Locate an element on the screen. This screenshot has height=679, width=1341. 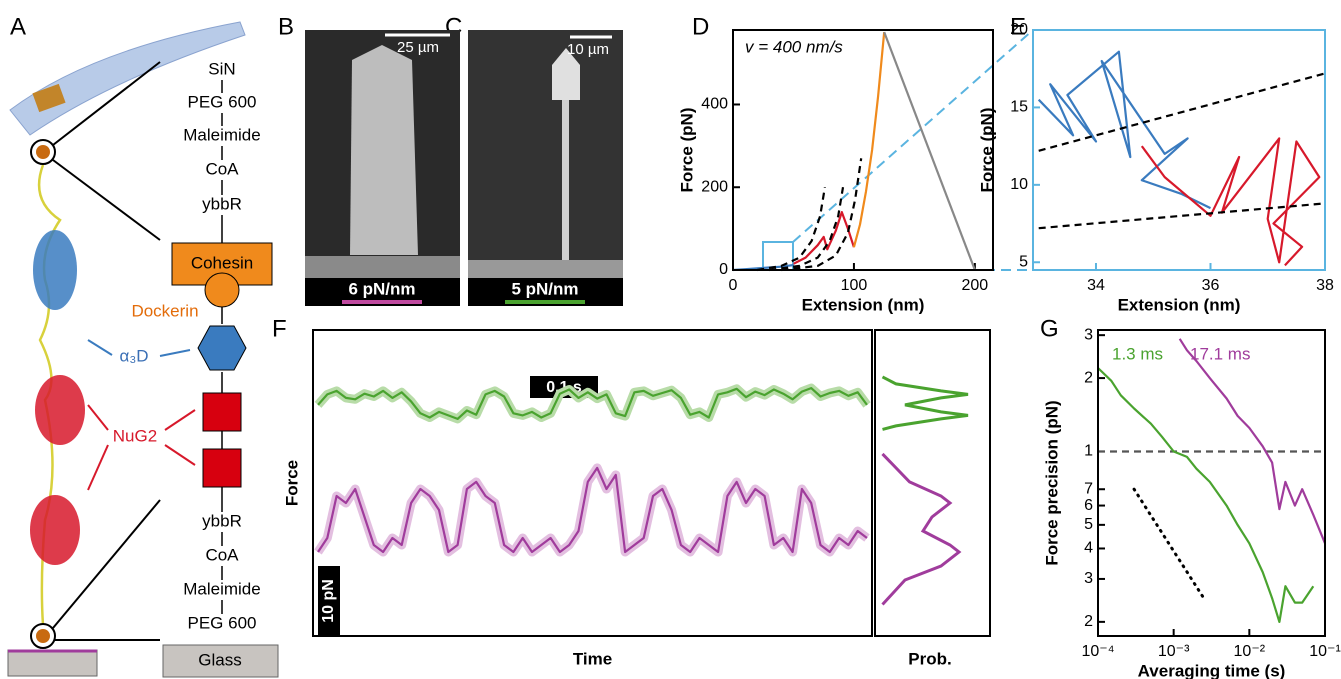
y-axis-label: Force is located at coordinates (291, 483).